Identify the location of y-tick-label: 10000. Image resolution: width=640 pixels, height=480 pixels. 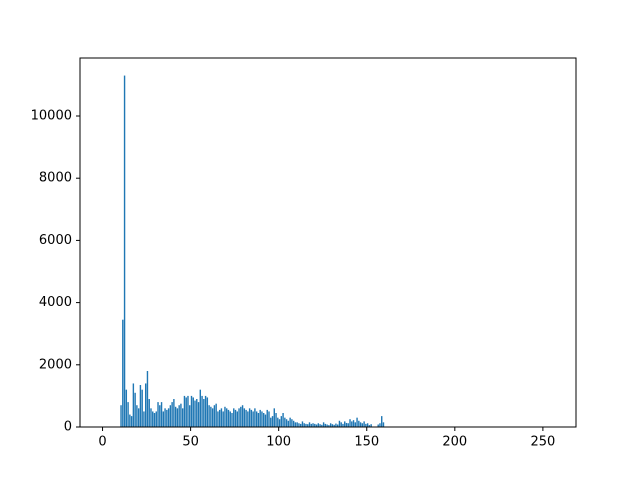
(51, 116).